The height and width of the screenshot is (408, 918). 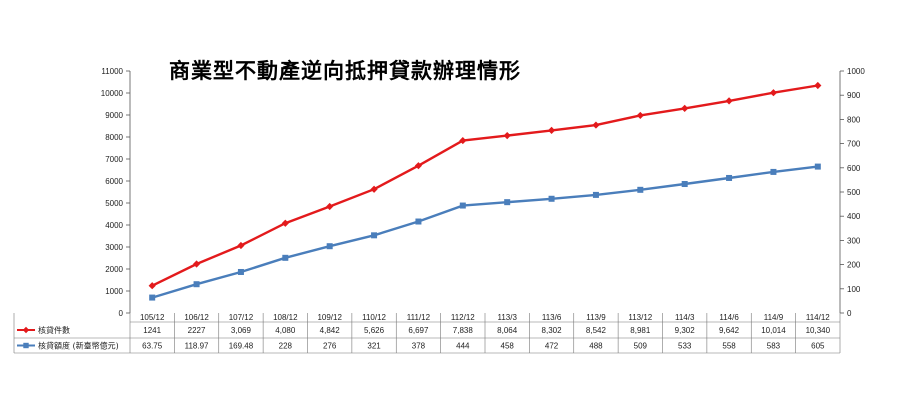 I want to click on x-axis-tick-label: 110/12, so click(x=374, y=317).